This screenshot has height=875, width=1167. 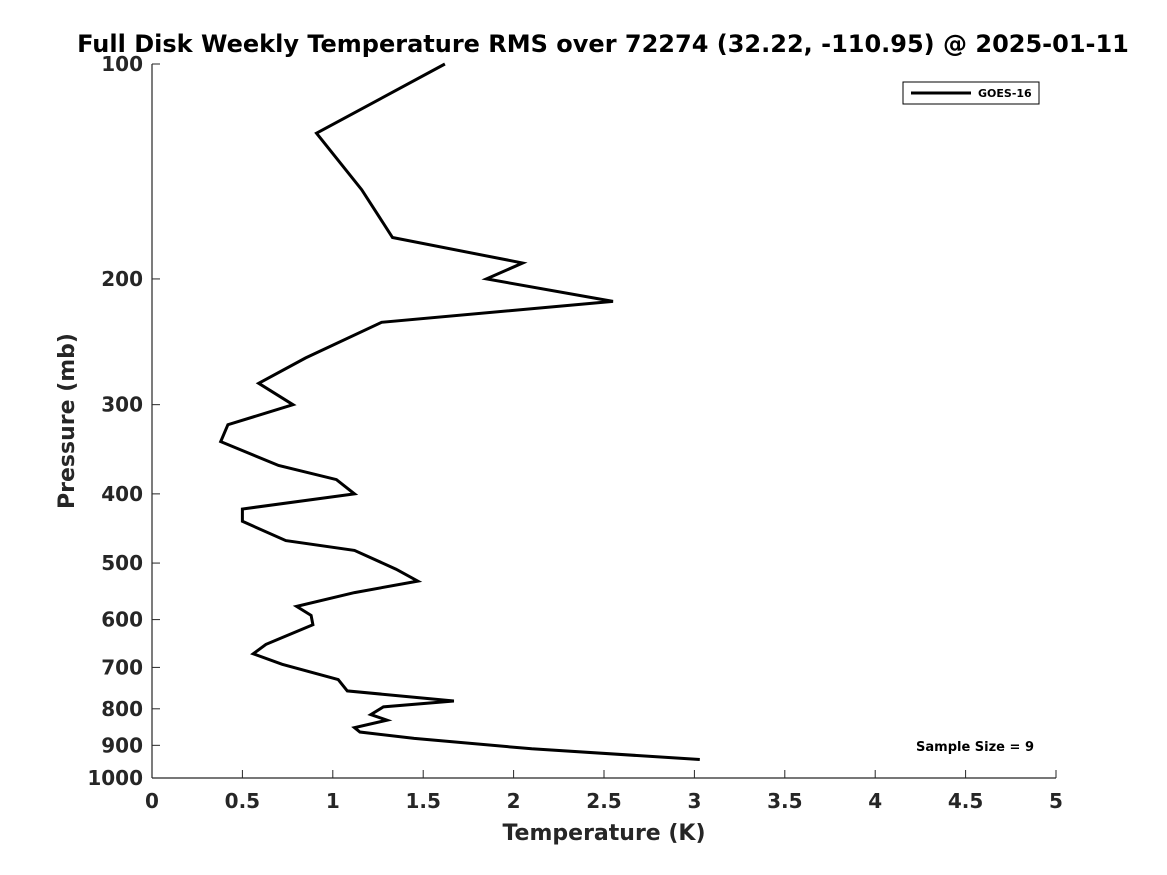 I want to click on x-tick-label: 0, so click(x=152, y=801).